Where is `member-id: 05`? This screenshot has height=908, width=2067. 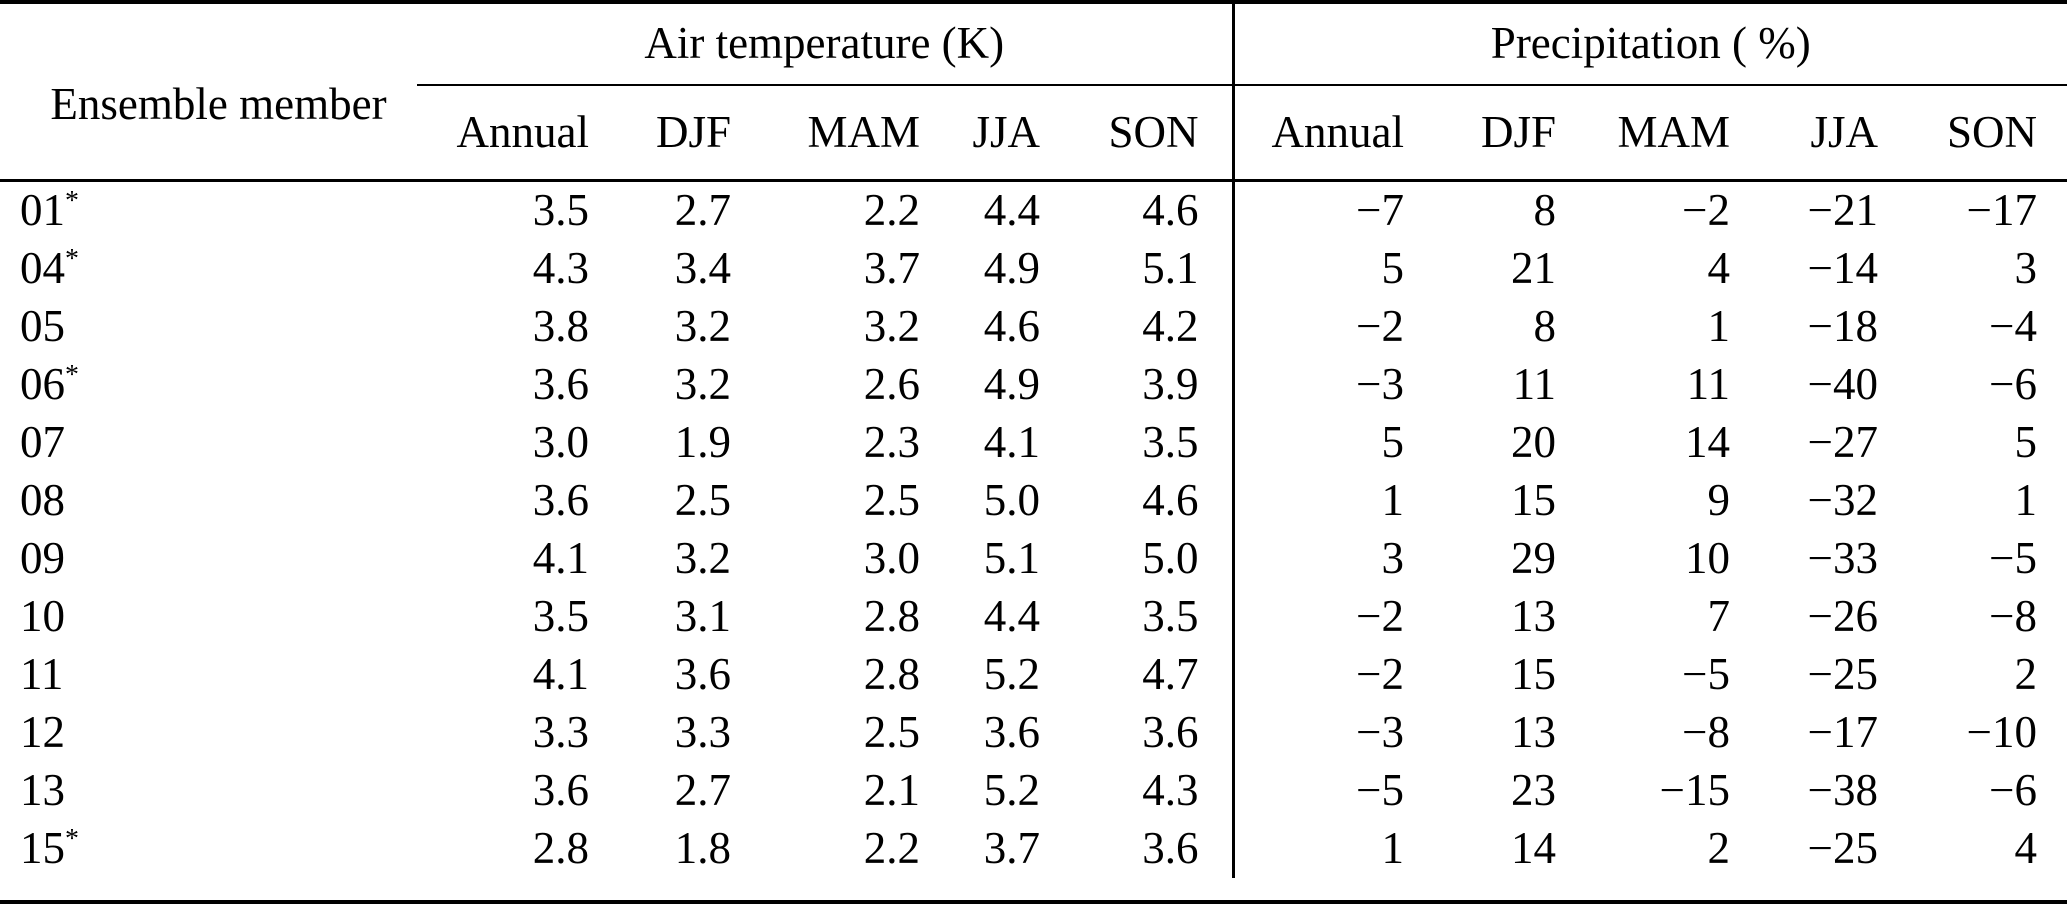 member-id: 05 is located at coordinates (42, 326).